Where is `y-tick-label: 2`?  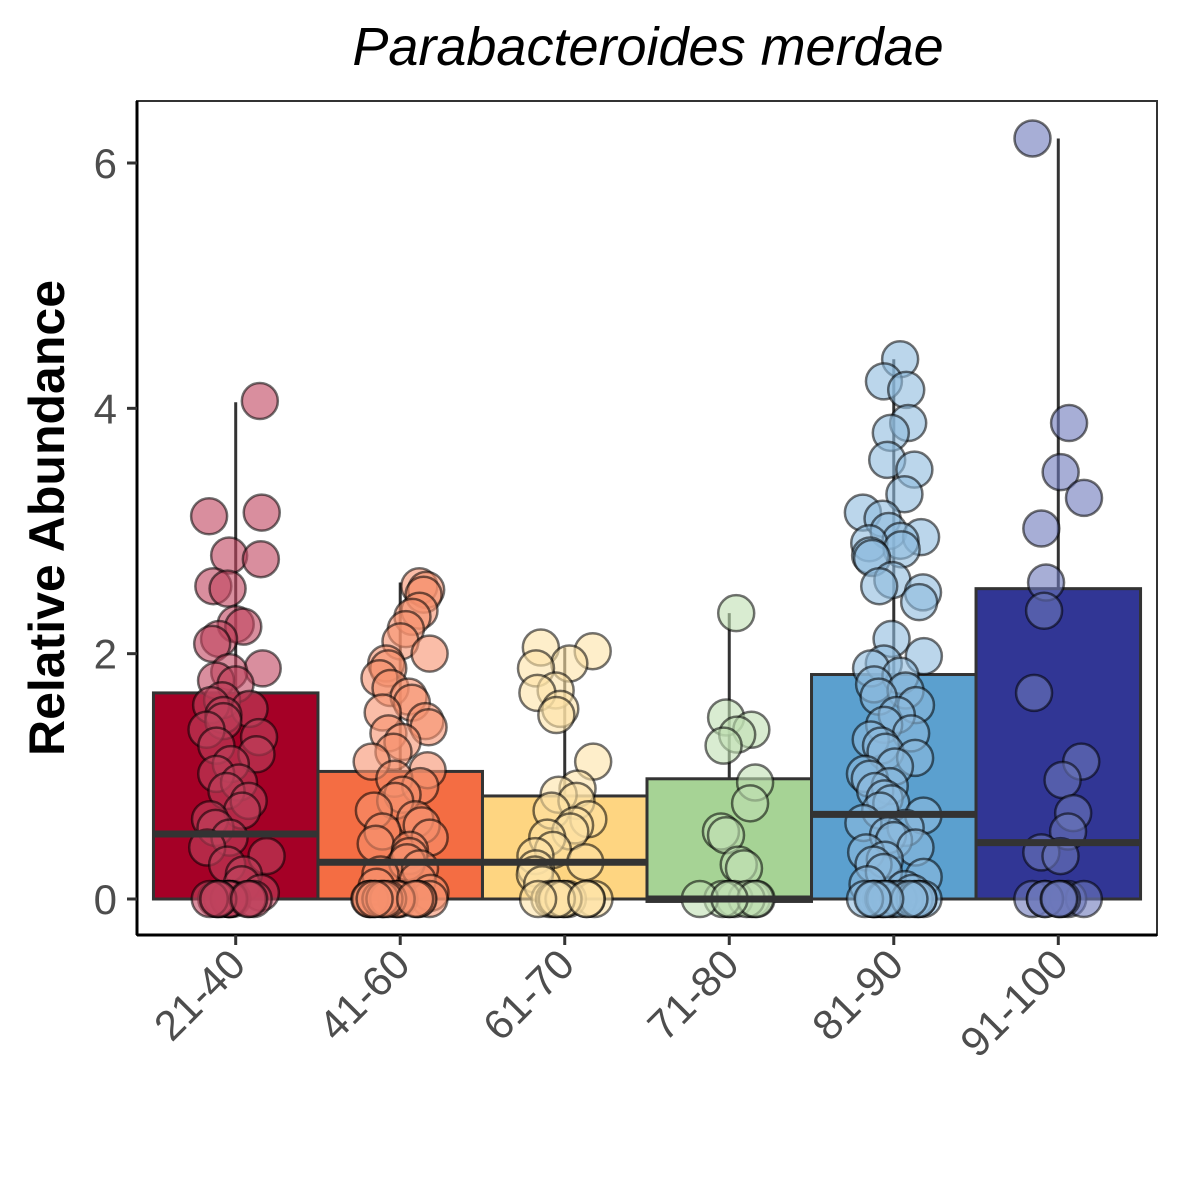 y-tick-label: 2 is located at coordinates (105, 654).